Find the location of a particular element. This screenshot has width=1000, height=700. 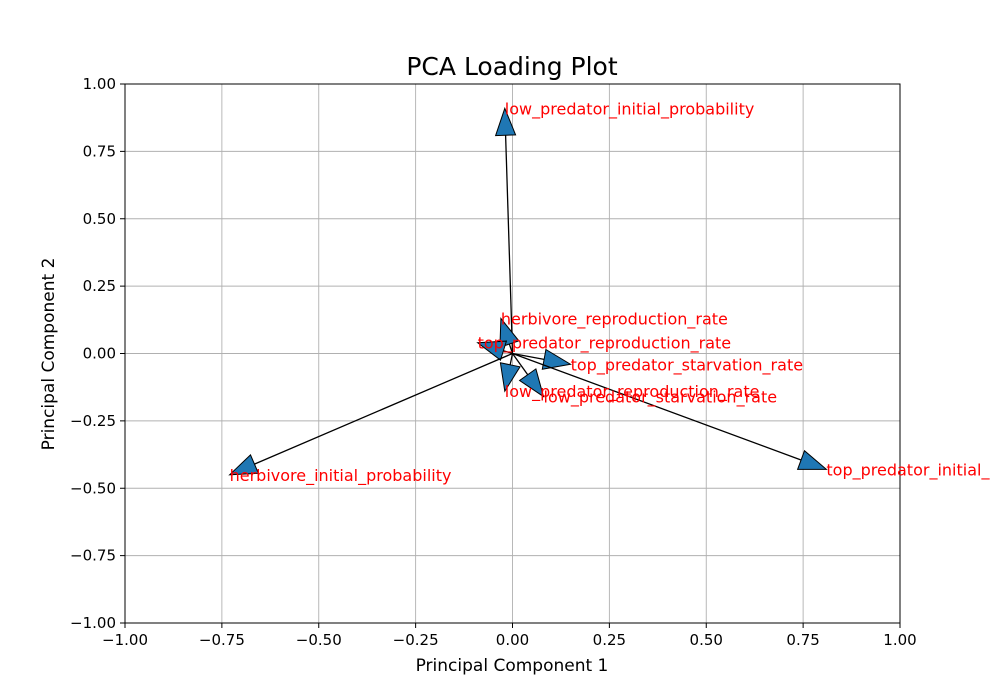

x-axis-label: Principal Component 1 is located at coordinates (512, 666).